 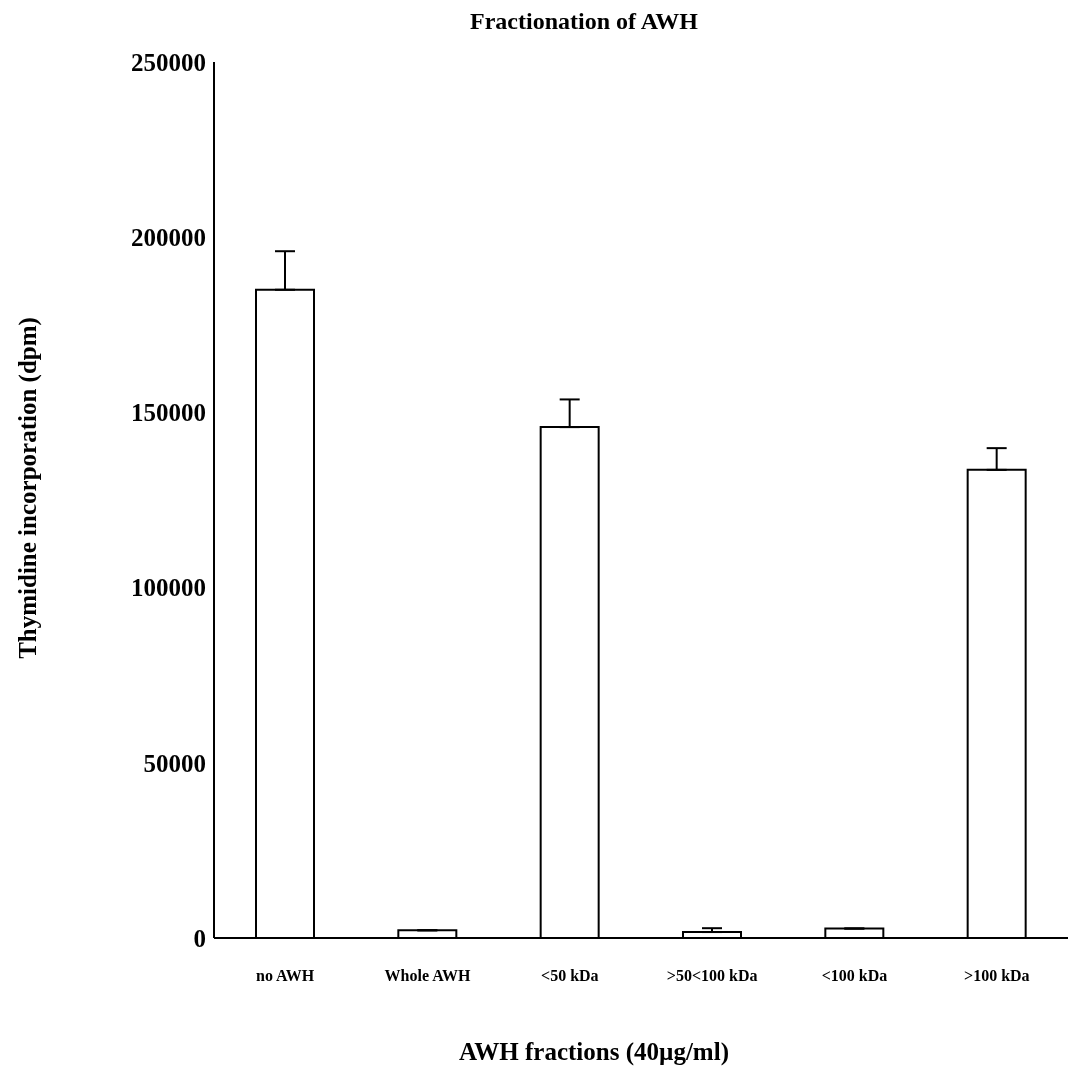 I want to click on y-tick-label: 100000, so click(x=168, y=588).